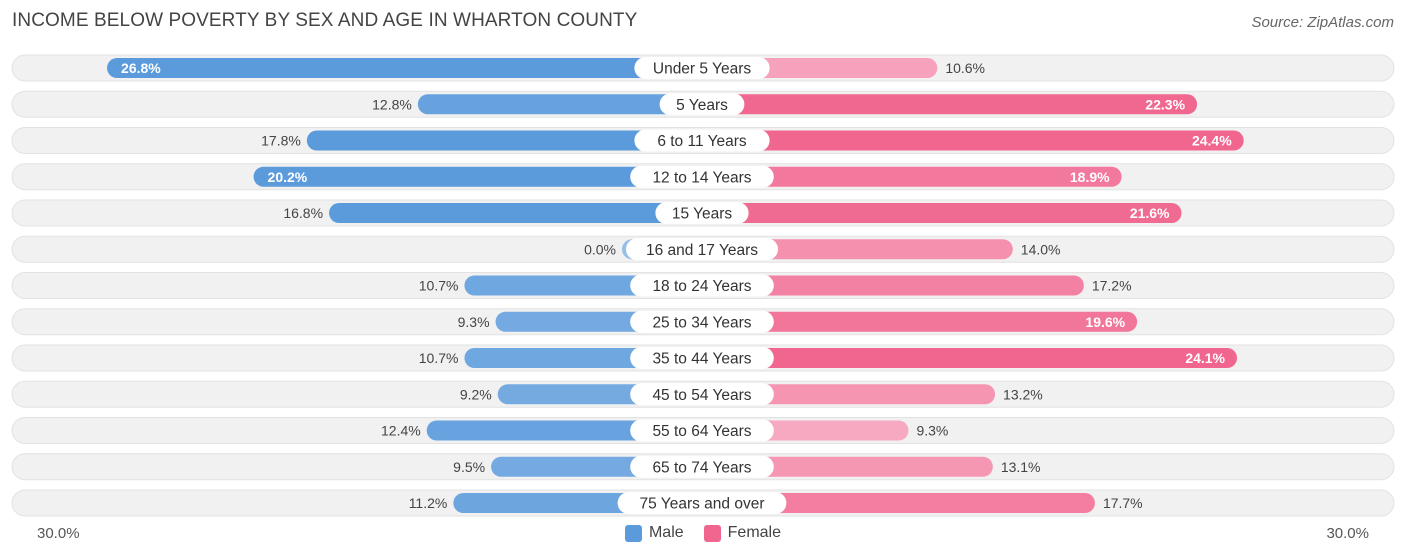 This screenshot has height=559, width=1406. I want to click on male-value-label: 26.8%, so click(141, 68).